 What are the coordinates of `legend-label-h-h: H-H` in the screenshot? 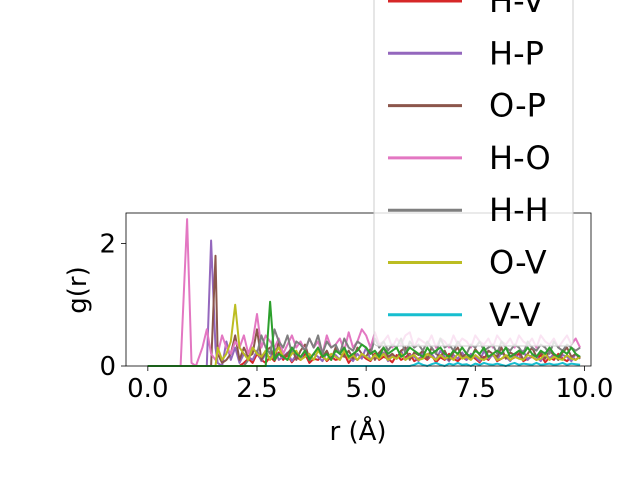 It's located at (519, 210).